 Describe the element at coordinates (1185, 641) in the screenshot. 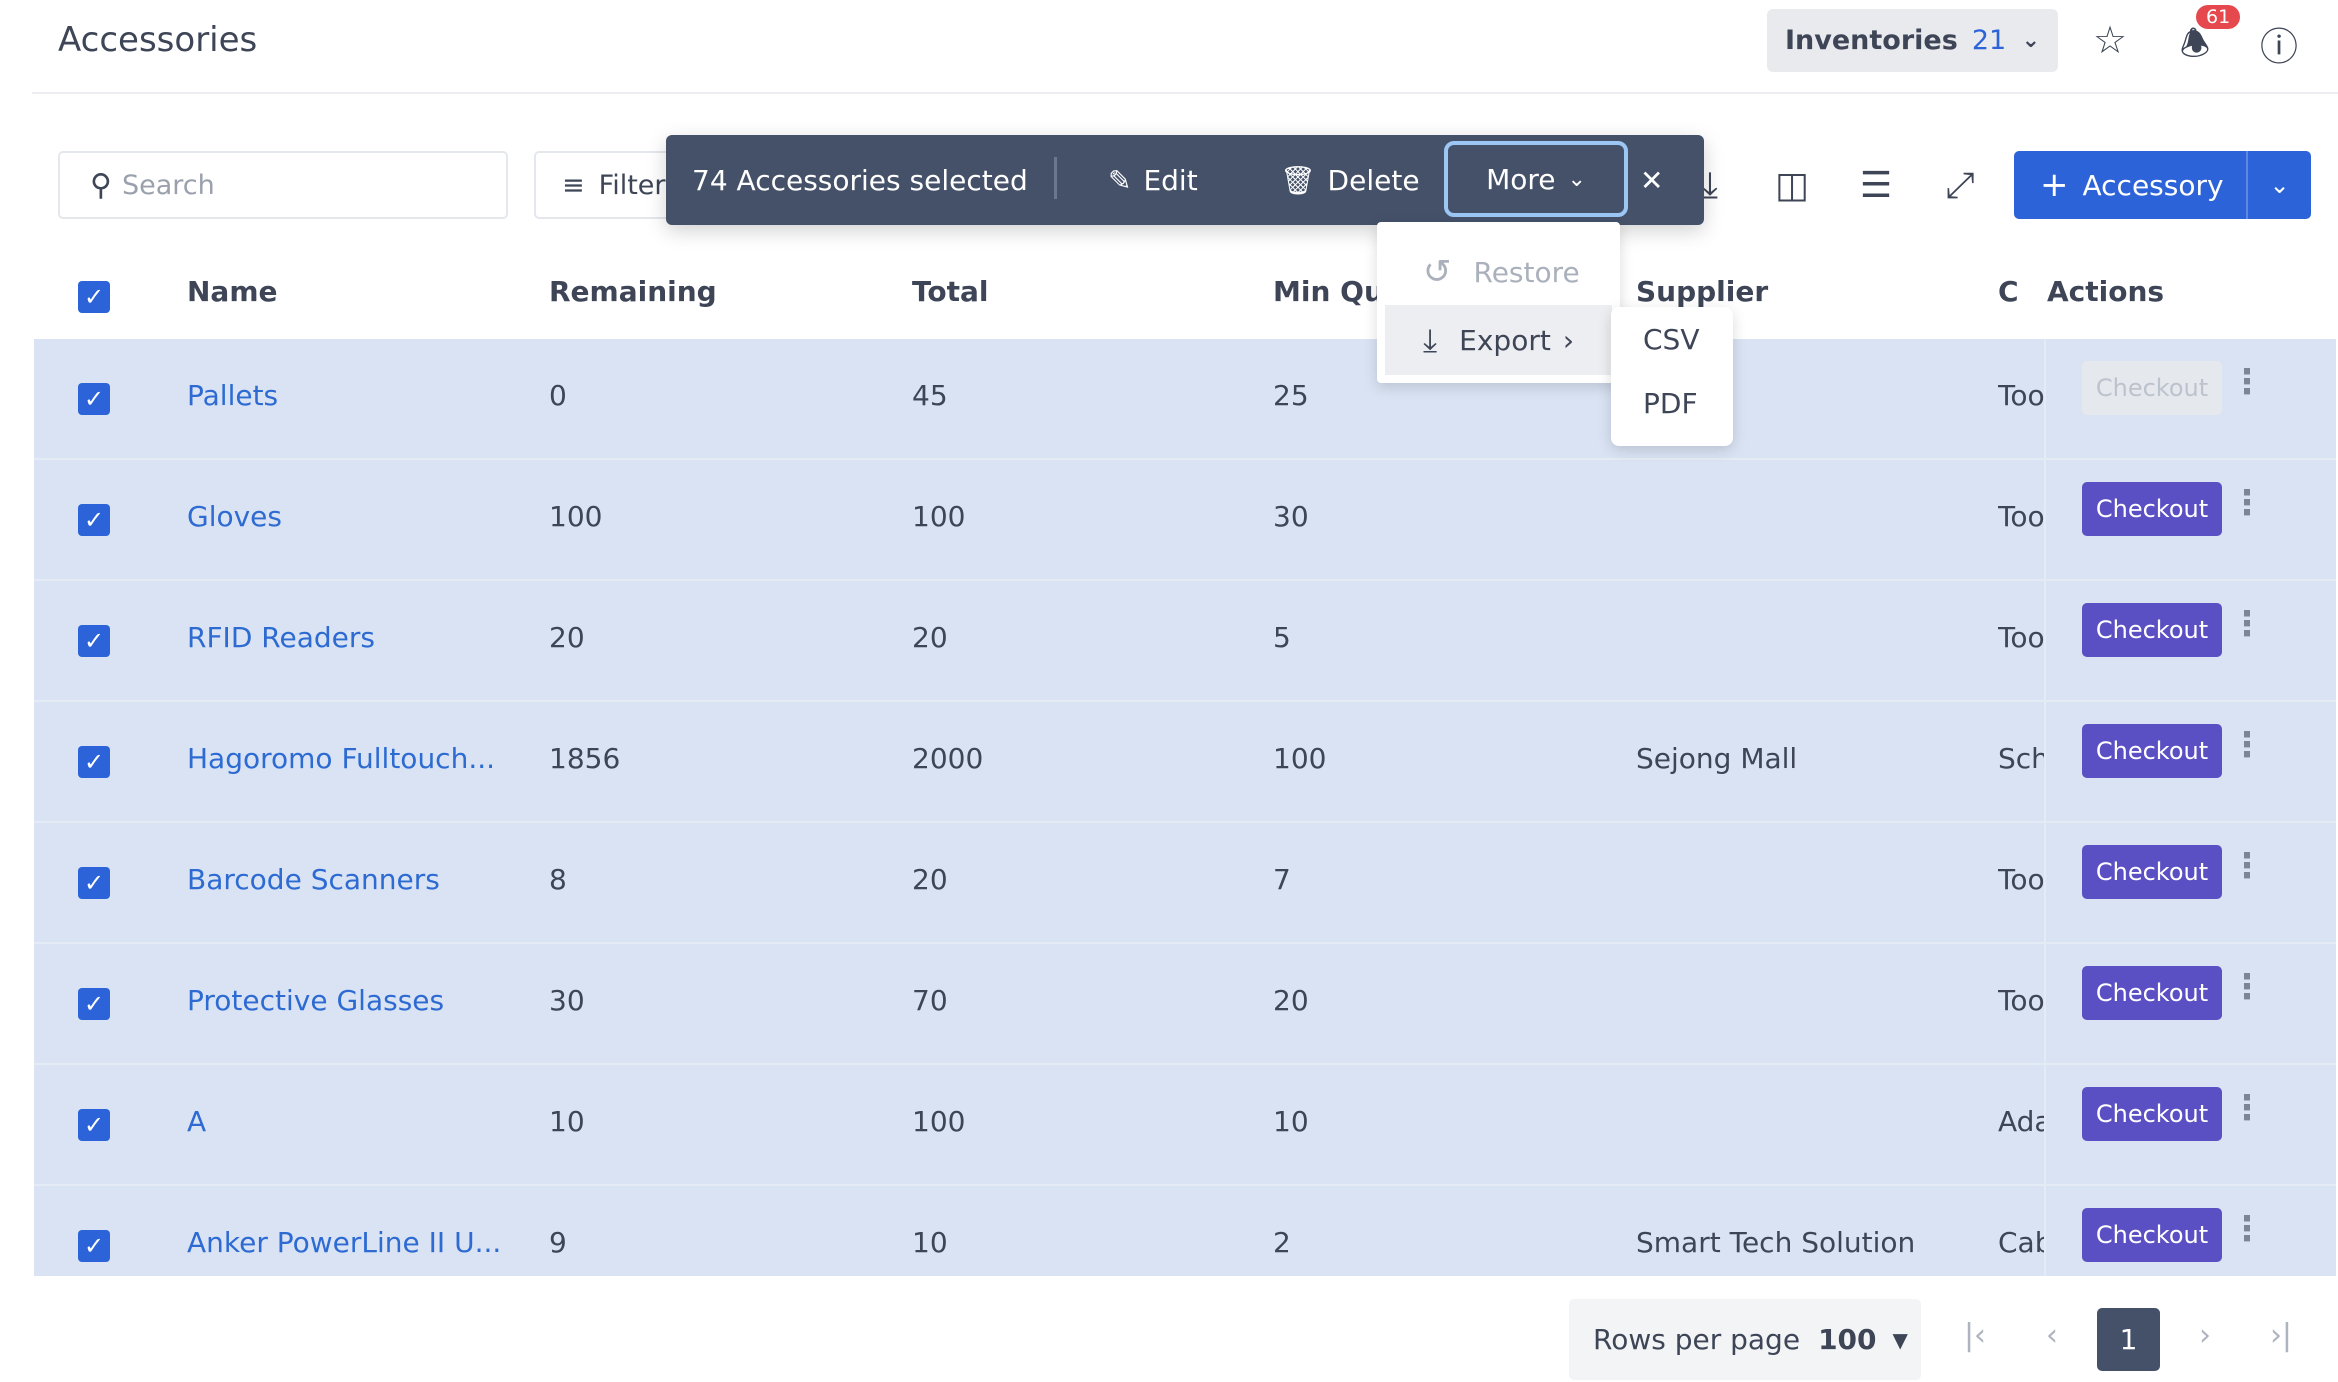

I see `table-row: ✓ RFID Readers 20 20 5 Tools Checkout ⋮` at that location.